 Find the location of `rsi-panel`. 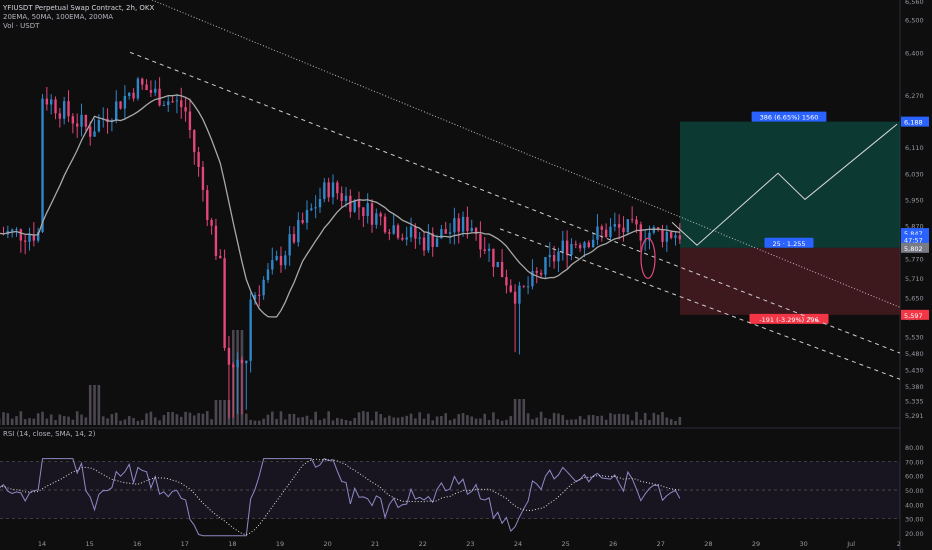

rsi-panel is located at coordinates (450, 497).